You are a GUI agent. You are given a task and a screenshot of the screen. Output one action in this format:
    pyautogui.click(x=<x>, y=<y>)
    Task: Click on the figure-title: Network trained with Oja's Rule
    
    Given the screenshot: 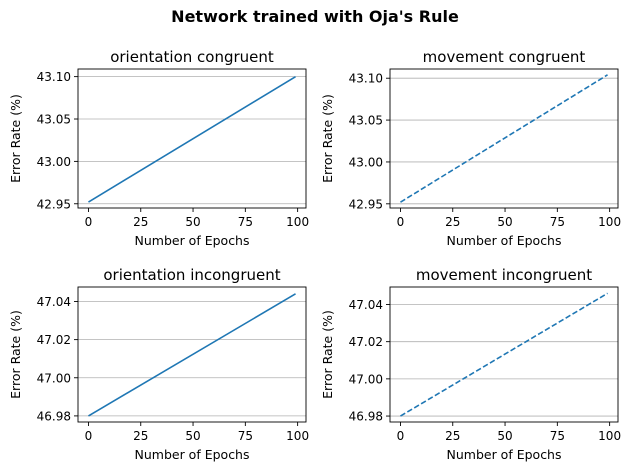 What is the action you would take?
    pyautogui.click(x=315, y=16)
    